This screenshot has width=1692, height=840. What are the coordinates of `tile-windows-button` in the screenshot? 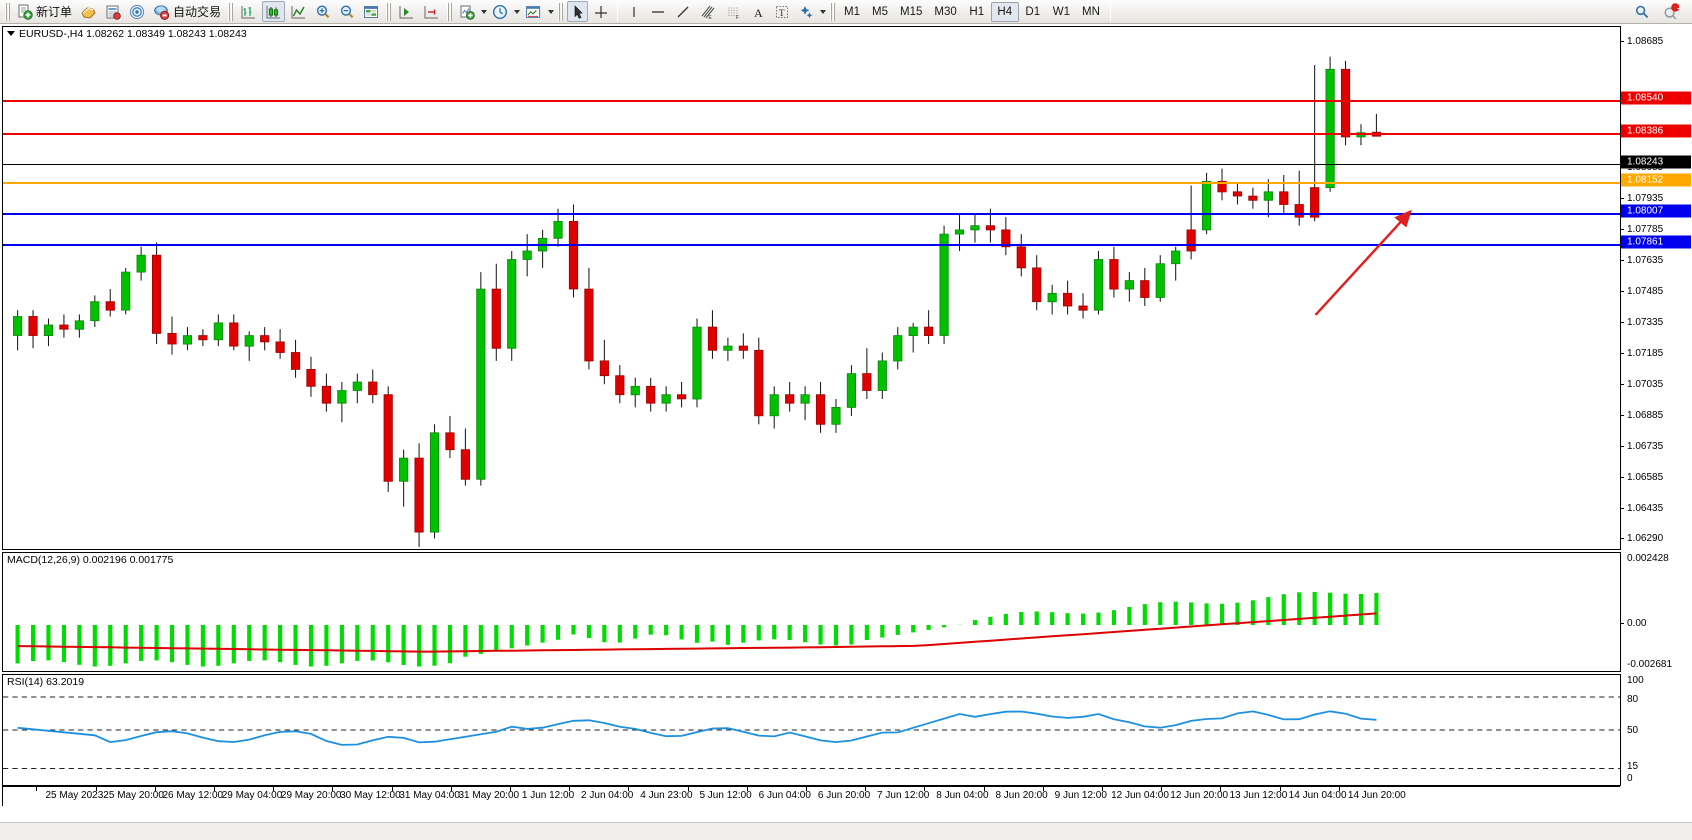 It's located at (371, 11).